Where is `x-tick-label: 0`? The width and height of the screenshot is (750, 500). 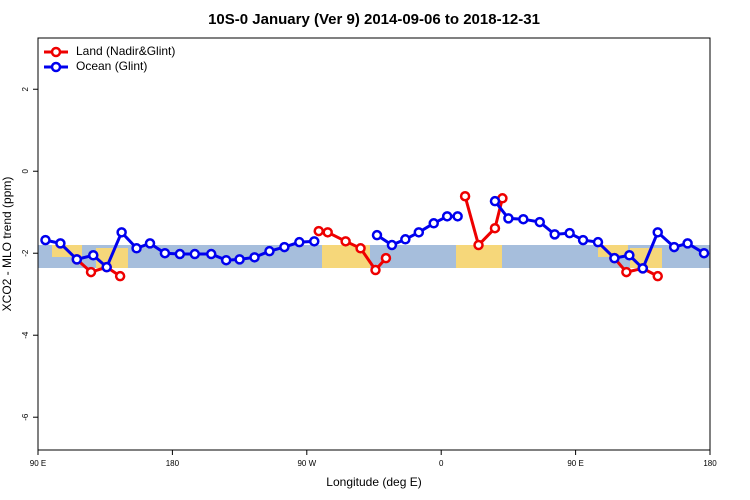 x-tick-label: 0 is located at coordinates (441, 463).